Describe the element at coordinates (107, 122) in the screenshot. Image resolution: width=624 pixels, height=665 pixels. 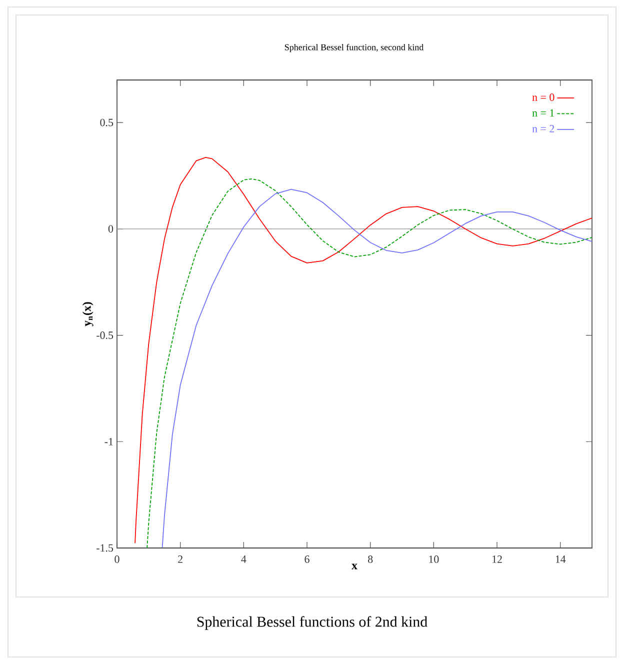
I see `y-tick-label: 0.5` at that location.